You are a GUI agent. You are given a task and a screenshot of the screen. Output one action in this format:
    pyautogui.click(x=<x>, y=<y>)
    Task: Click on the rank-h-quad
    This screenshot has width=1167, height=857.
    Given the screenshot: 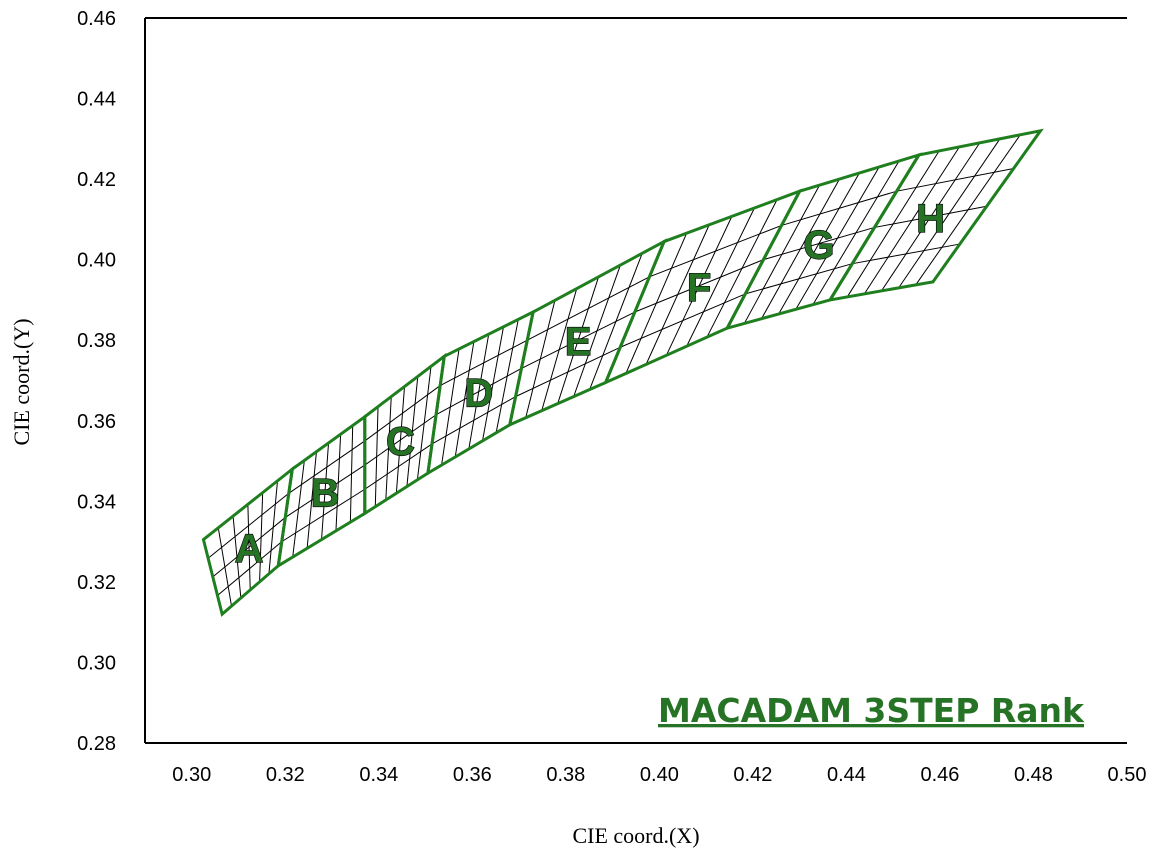 What is the action you would take?
    pyautogui.click(x=935, y=215)
    